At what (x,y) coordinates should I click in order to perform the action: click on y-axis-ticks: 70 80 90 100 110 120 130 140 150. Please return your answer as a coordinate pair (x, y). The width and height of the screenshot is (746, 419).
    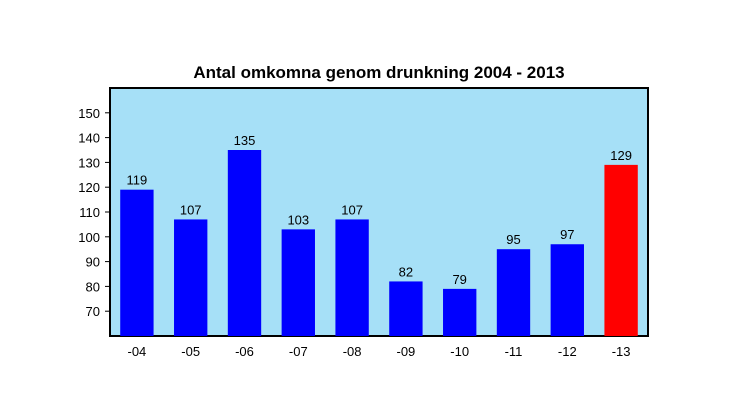
    Looking at the image, I should click on (94, 212).